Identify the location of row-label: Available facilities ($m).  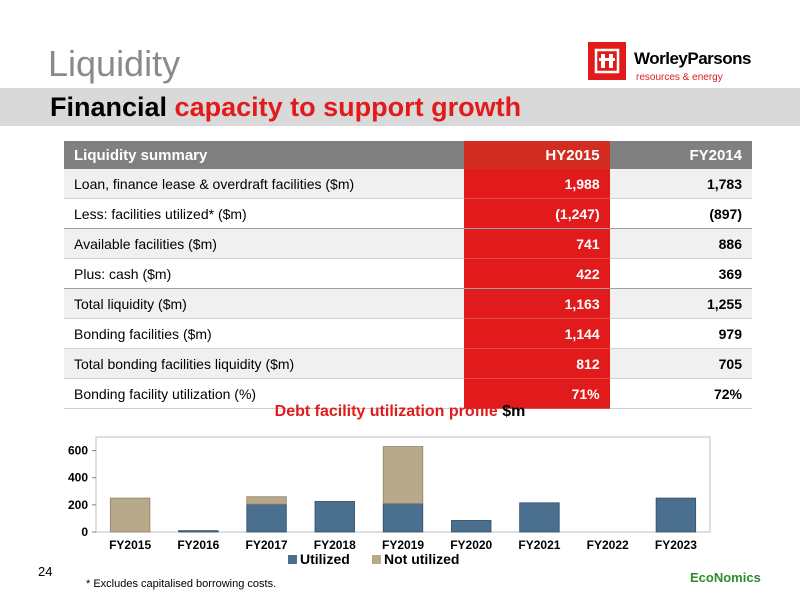
(264, 243).